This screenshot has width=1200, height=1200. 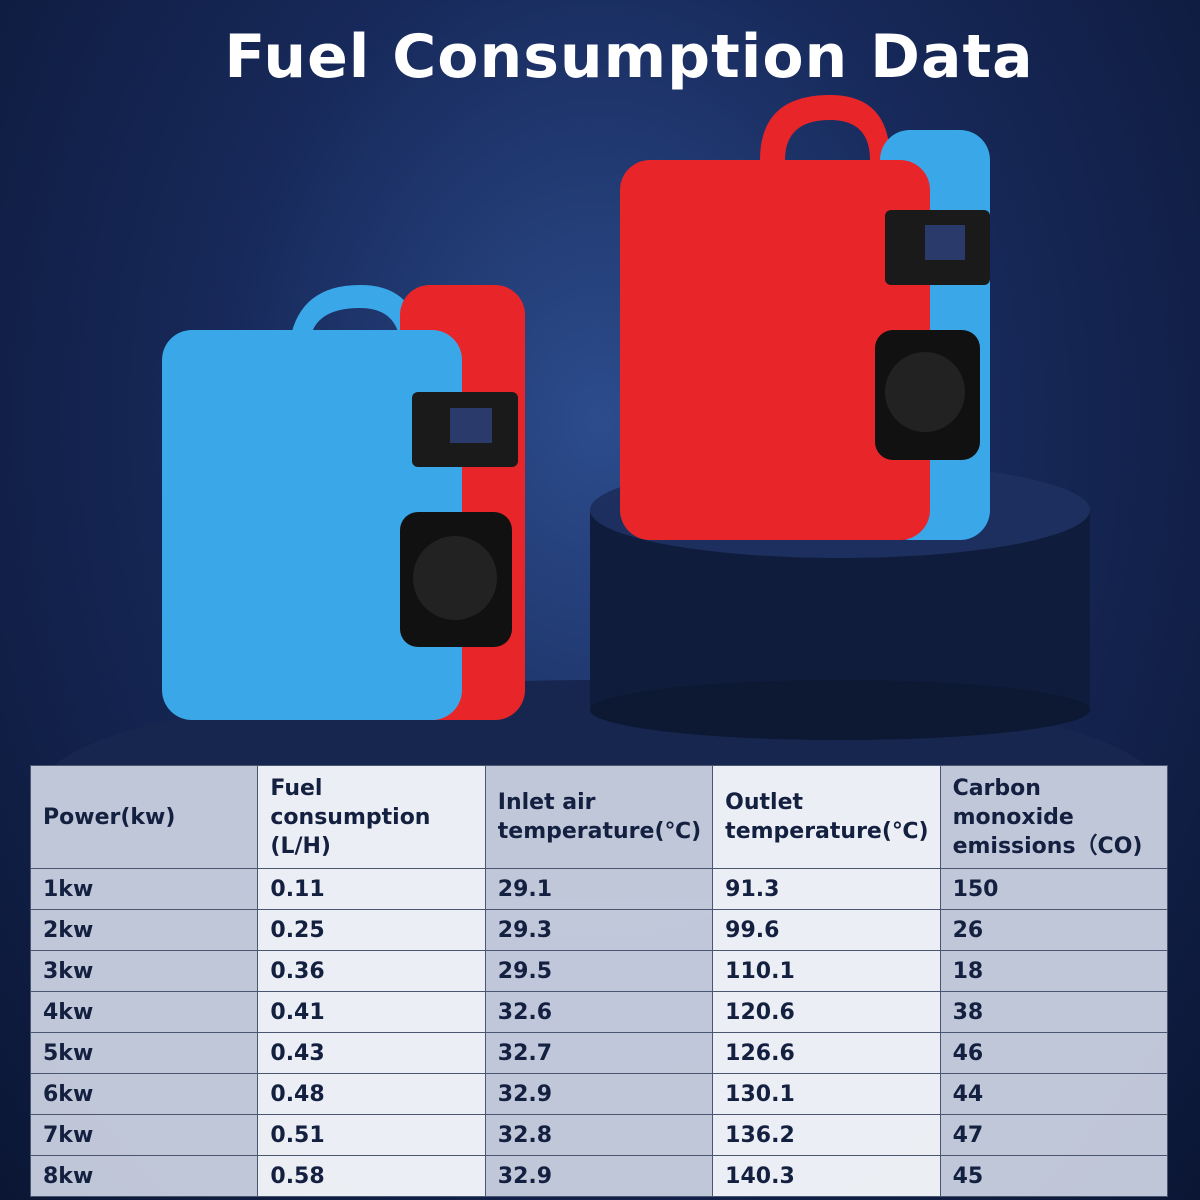 I want to click on table-cell: 7kw, so click(x=144, y=1135).